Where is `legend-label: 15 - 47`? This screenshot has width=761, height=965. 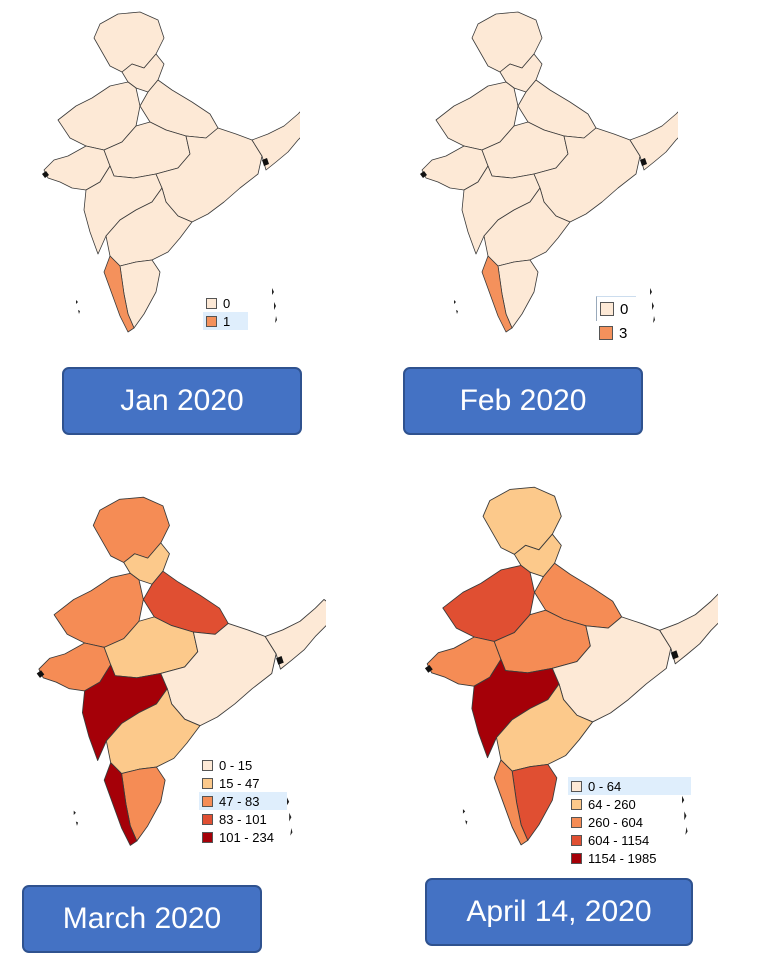
legend-label: 15 - 47 is located at coordinates (239, 783).